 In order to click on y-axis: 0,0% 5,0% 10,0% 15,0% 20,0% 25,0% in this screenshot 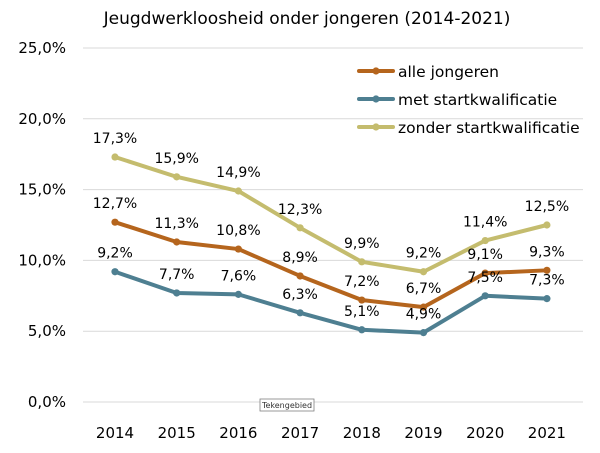, I will do `click(42, 225)`.